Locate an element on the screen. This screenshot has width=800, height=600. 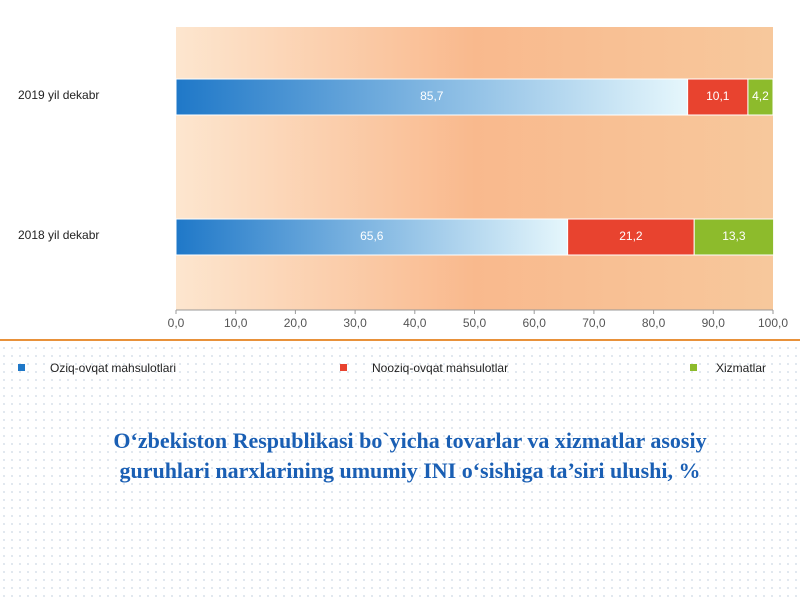
x-tick-label: 100,0 is located at coordinates (773, 323).